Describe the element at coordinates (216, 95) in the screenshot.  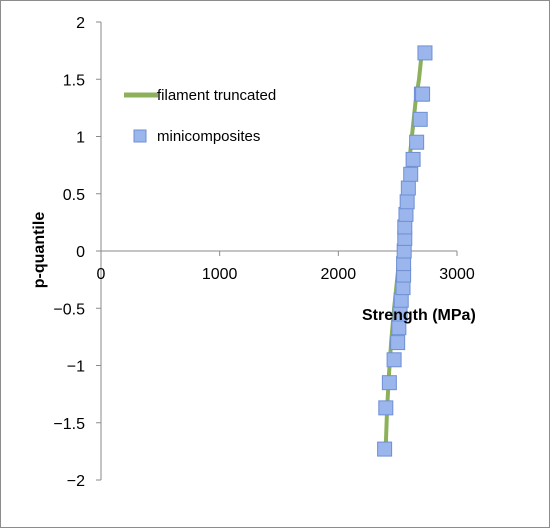
I see `legend-label-filament-truncated: filament truncated` at that location.